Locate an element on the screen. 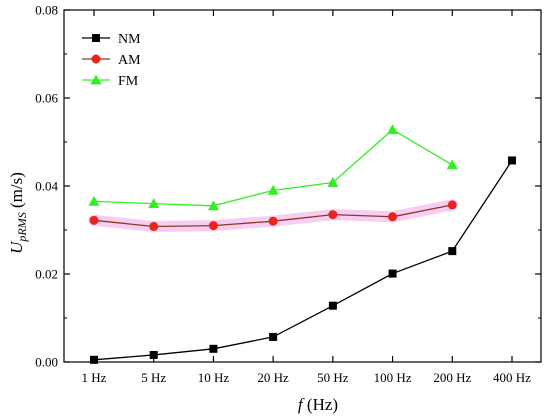 This screenshot has height=418, width=550. series-fm is located at coordinates (273, 167).